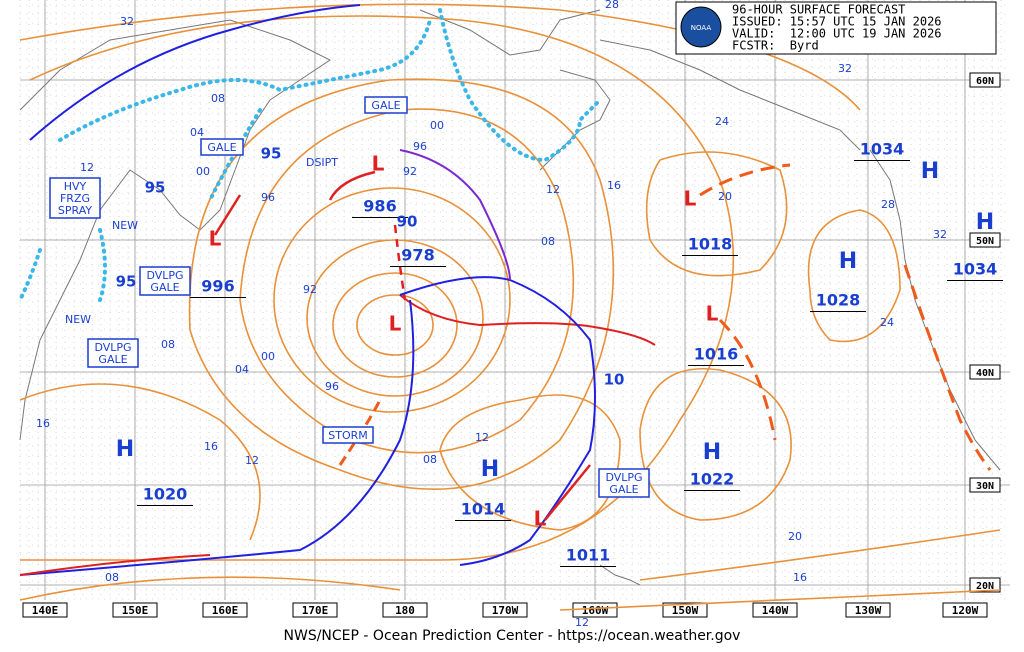  What do you see at coordinates (775, 610) in the screenshot?
I see `lon-label: 140W` at bounding box center [775, 610].